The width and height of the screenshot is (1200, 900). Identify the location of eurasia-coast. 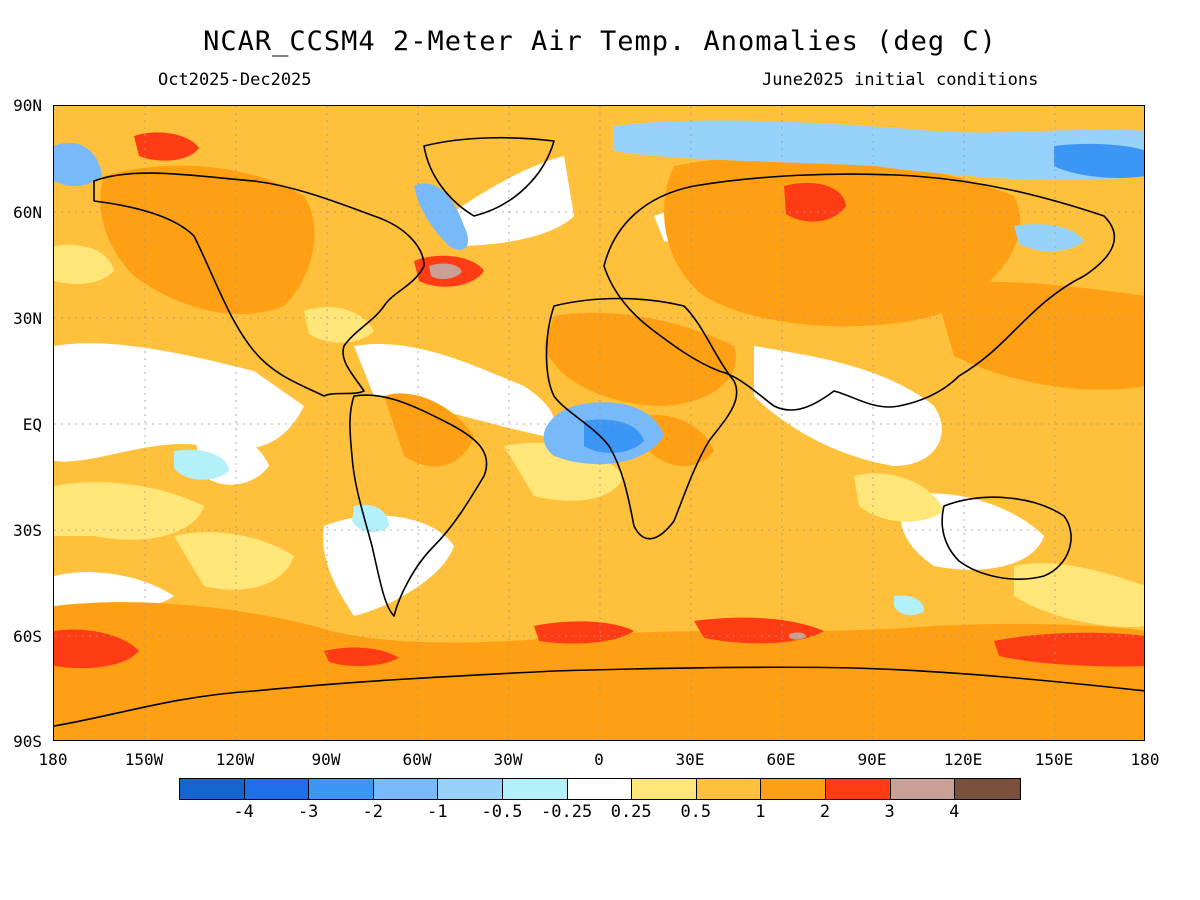
(859, 292).